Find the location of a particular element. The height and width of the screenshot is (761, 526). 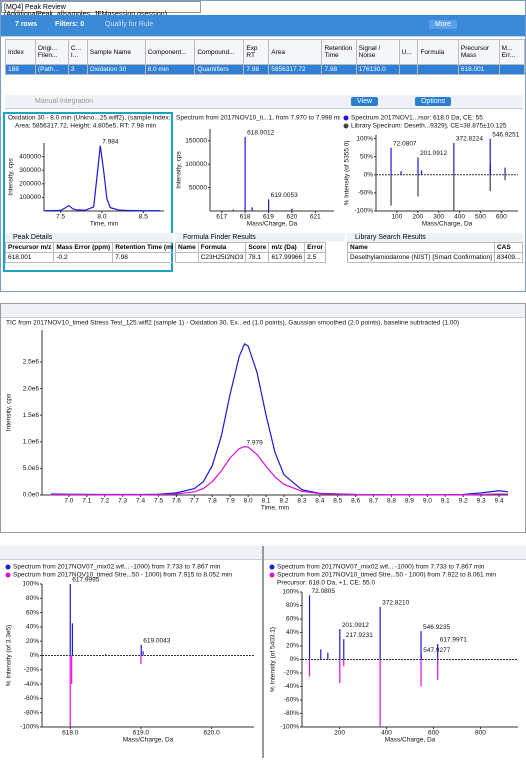

x-tick-label: 200 is located at coordinates (339, 733).